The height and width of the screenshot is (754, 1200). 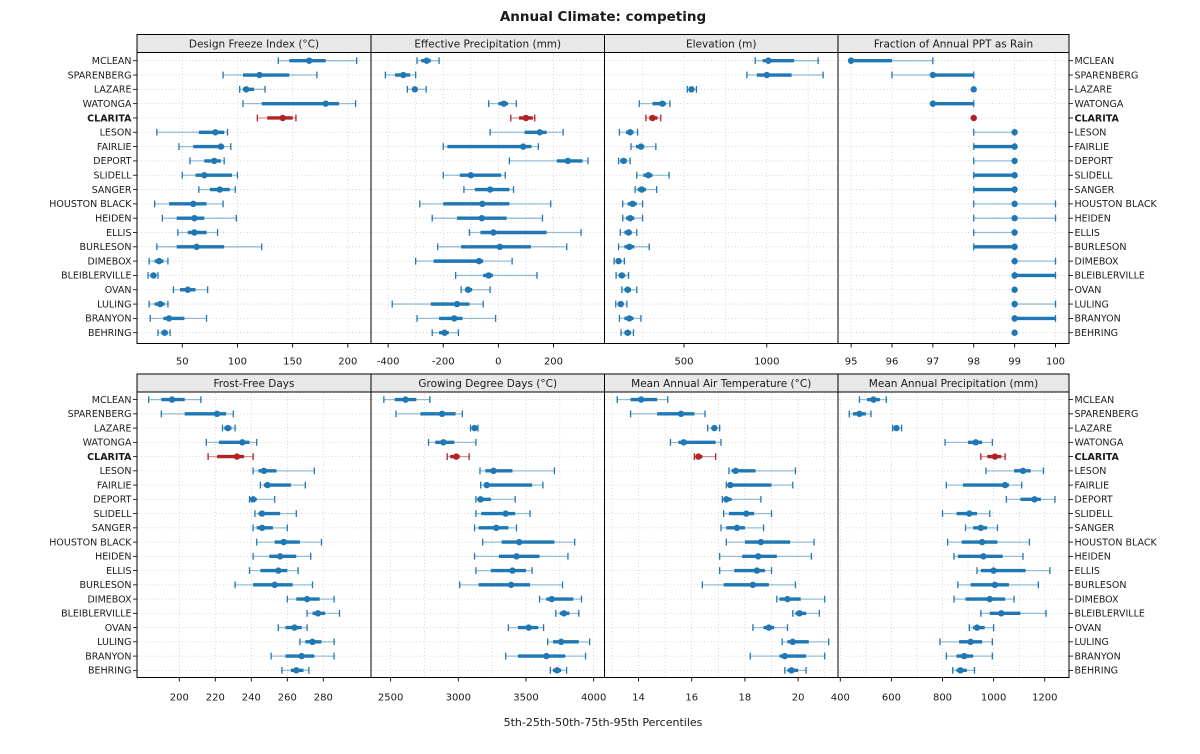 I want to click on series-bleiblerville, so click(x=622, y=275).